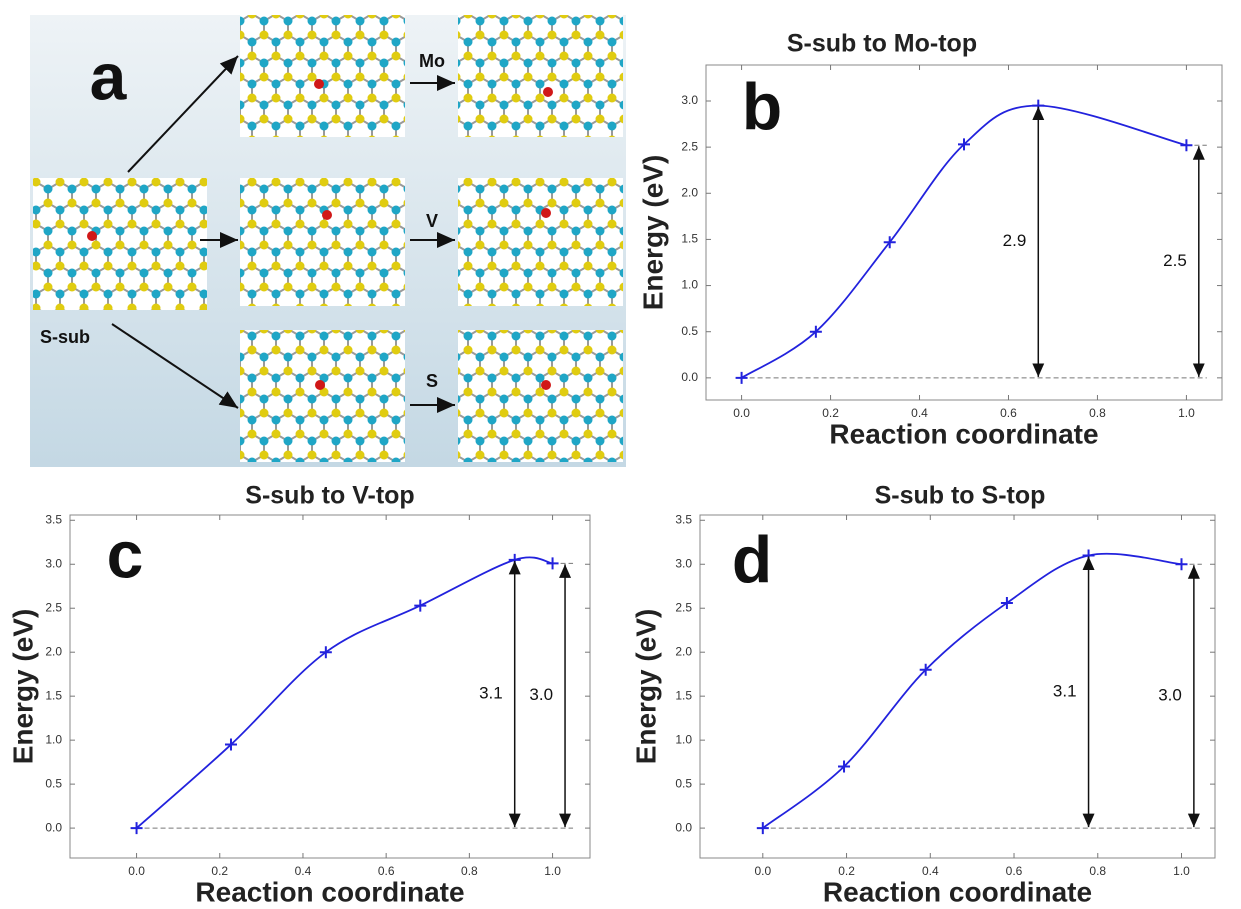  Describe the element at coordinates (1175, 260) in the screenshot. I see `annotation: 2.5` at that location.